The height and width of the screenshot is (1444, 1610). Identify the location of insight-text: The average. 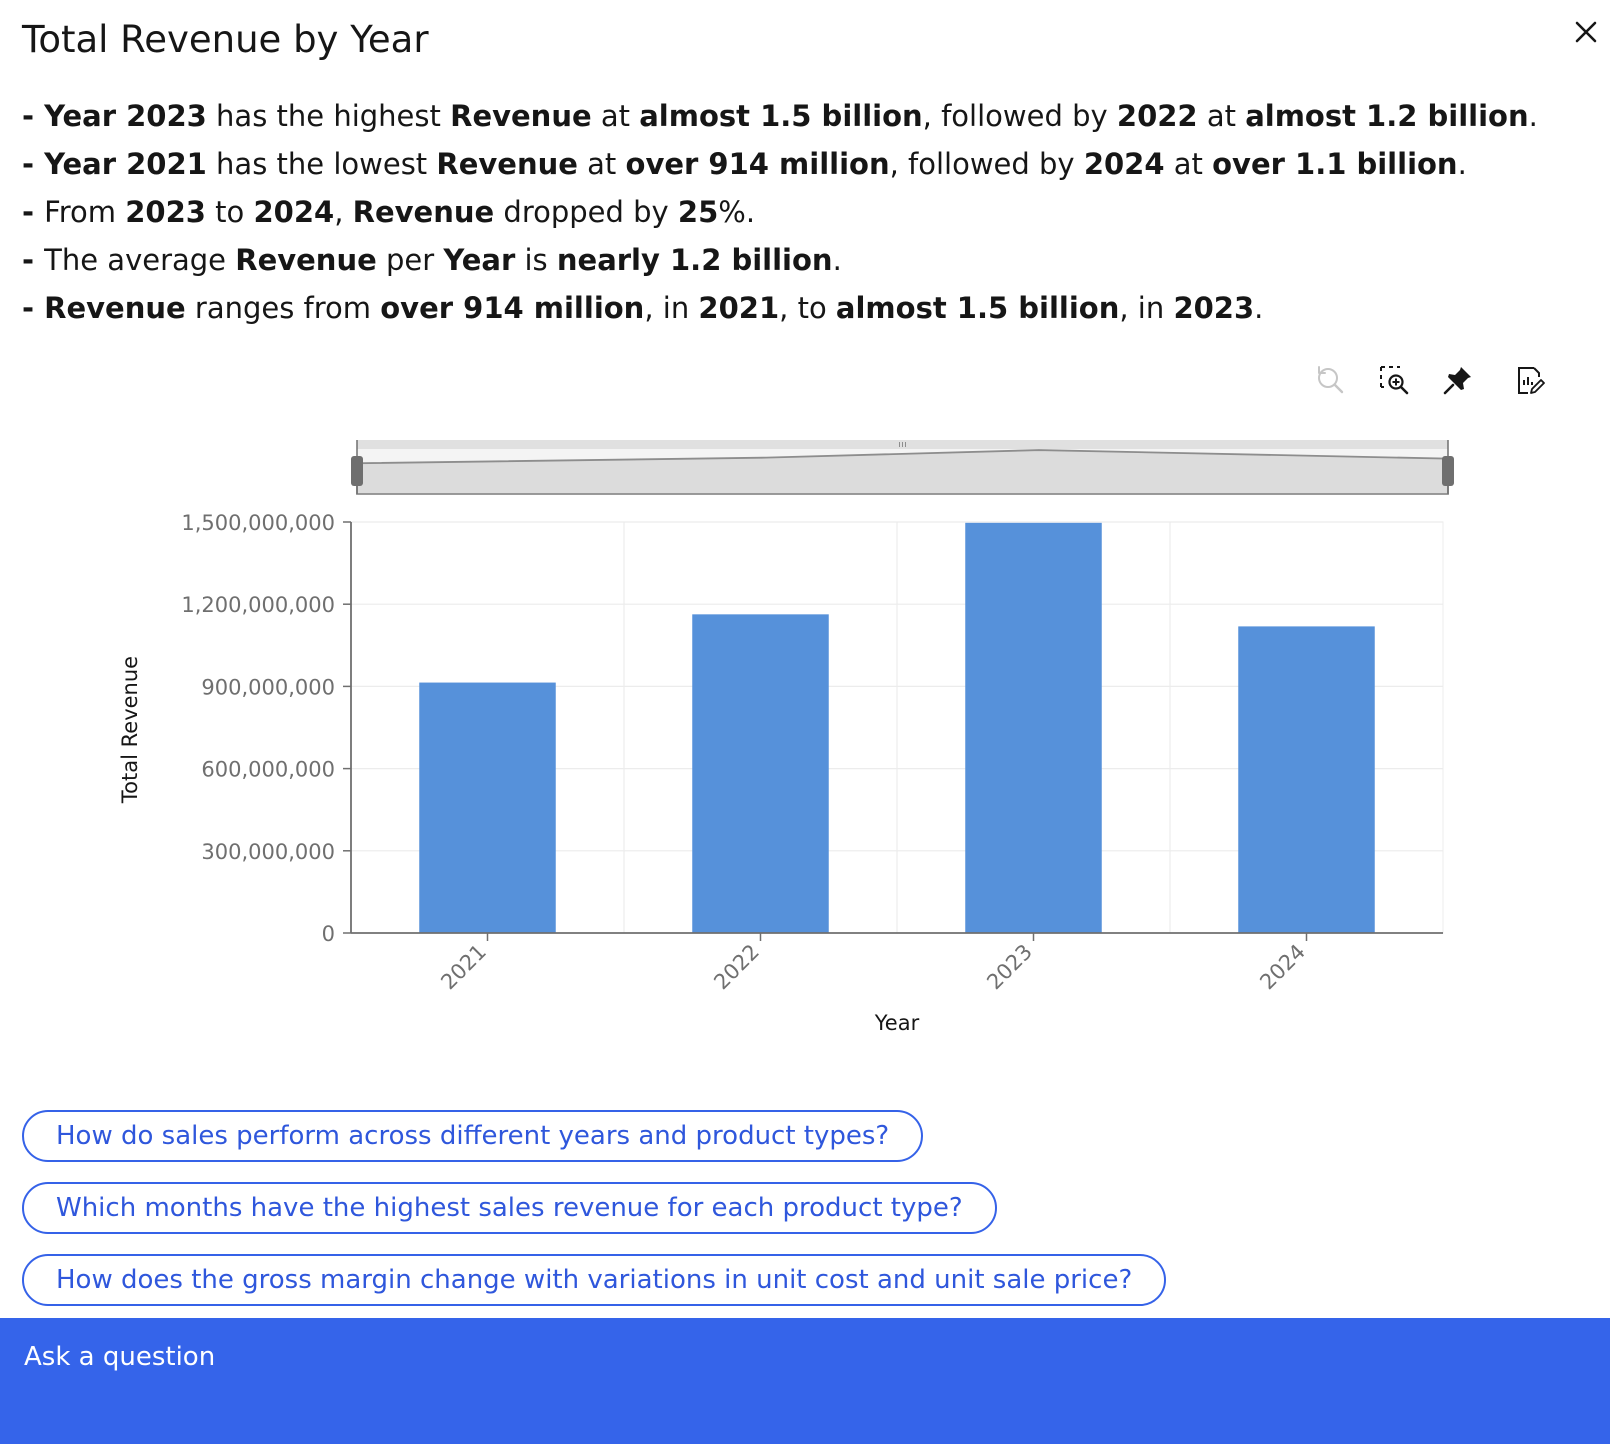
(140, 260).